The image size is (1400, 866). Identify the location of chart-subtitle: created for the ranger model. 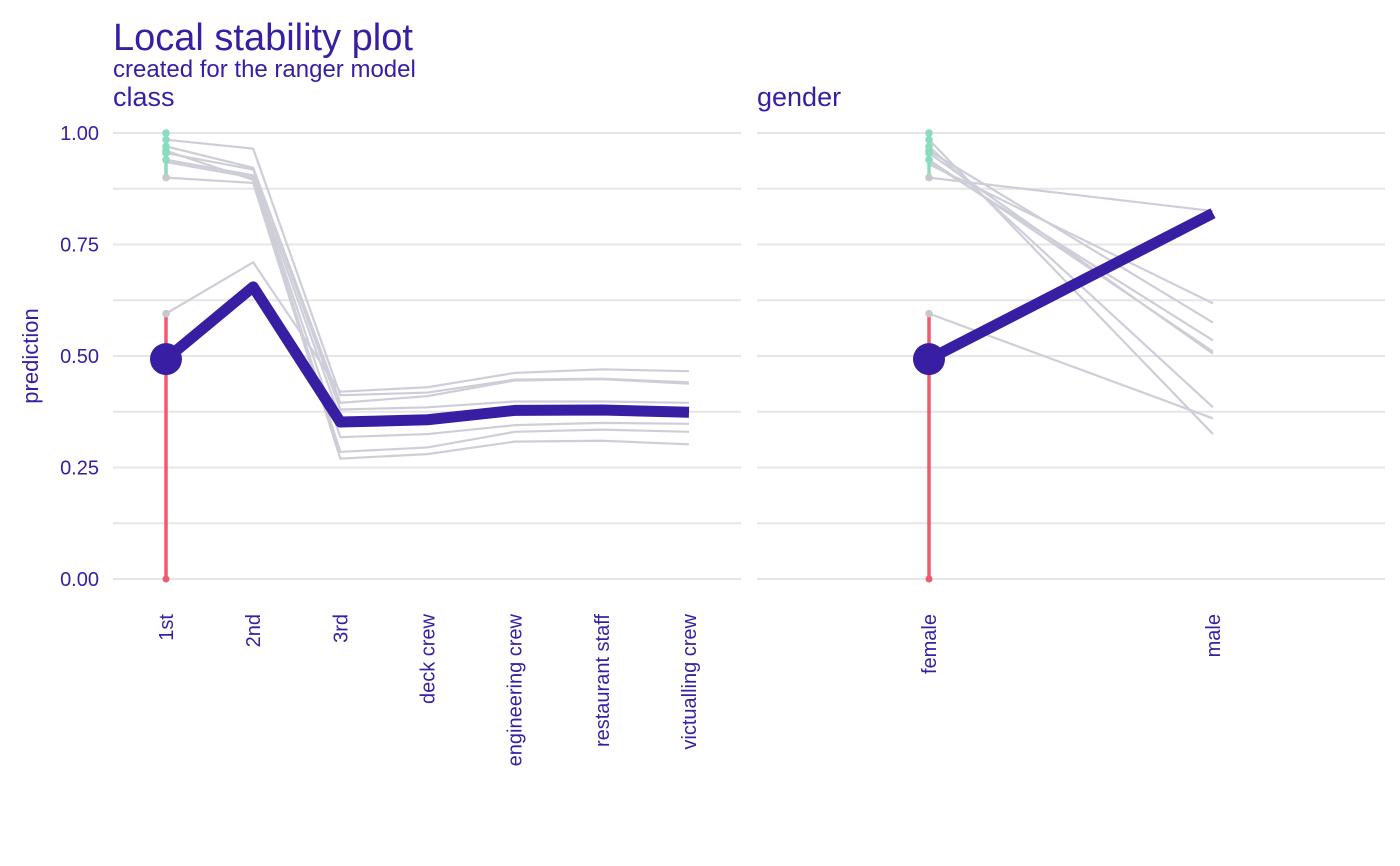
(264, 69).